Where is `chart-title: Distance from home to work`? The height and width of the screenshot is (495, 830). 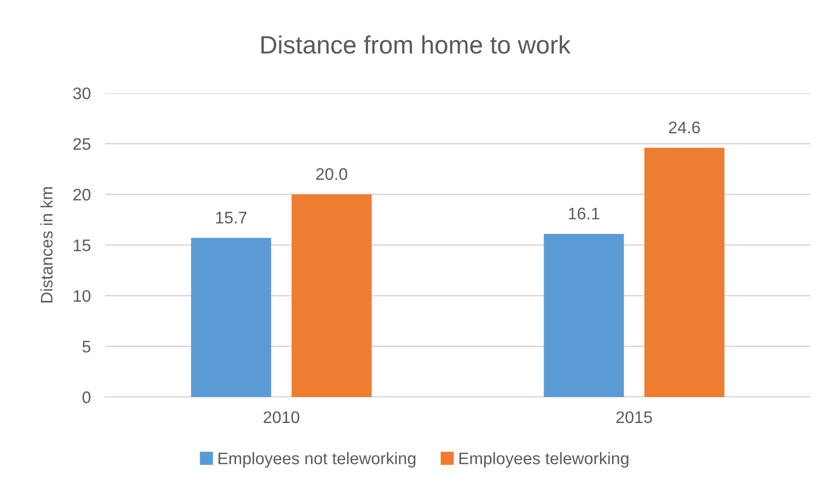 chart-title: Distance from home to work is located at coordinates (416, 44).